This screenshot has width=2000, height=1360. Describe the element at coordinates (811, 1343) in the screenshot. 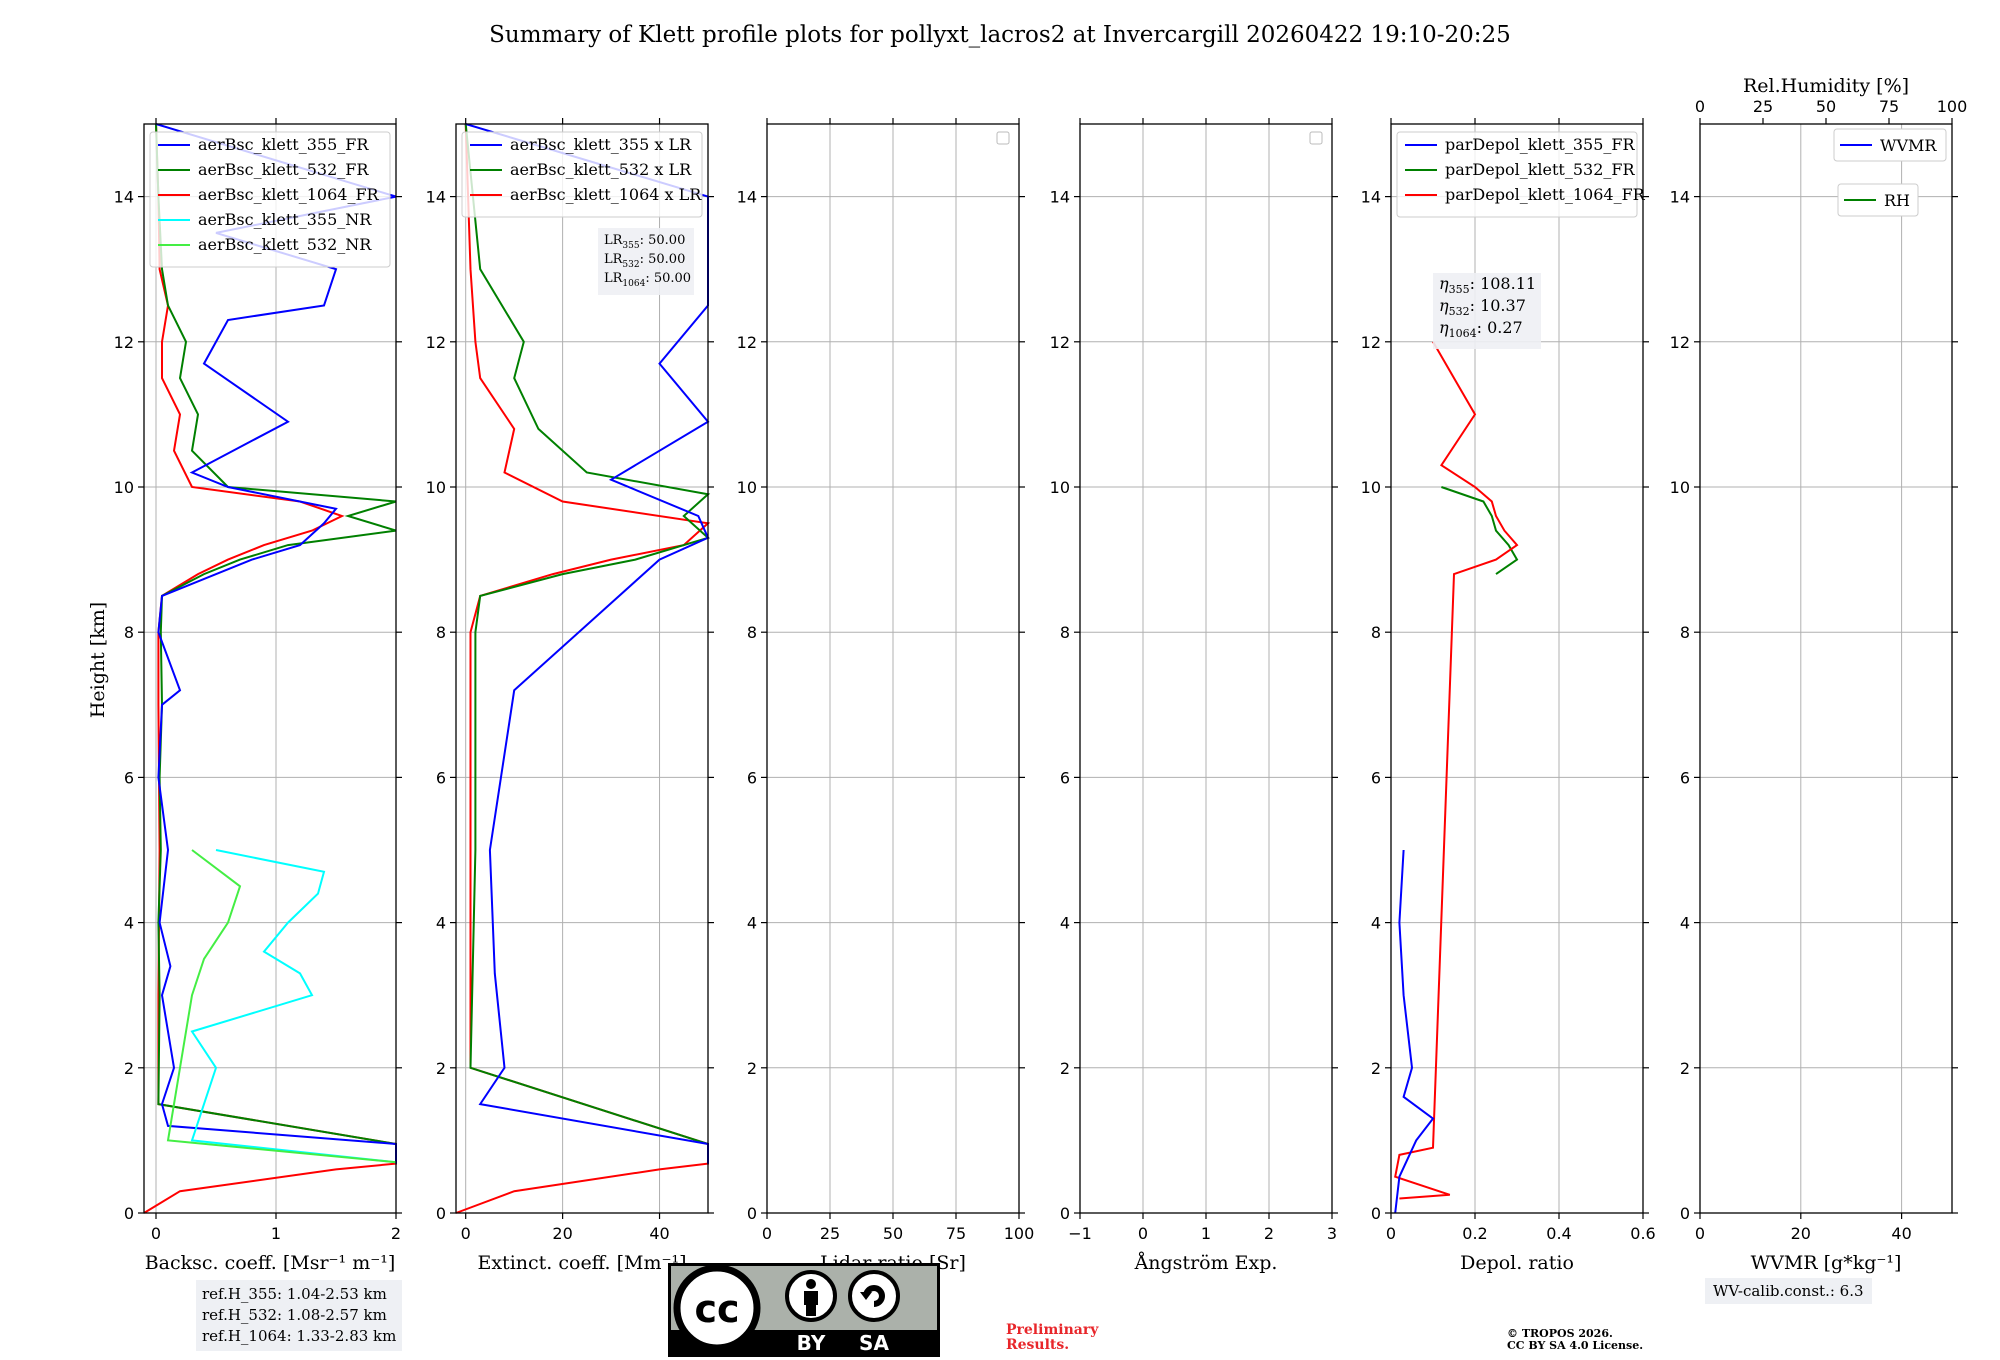

I see `license-by-label: BY` at that location.